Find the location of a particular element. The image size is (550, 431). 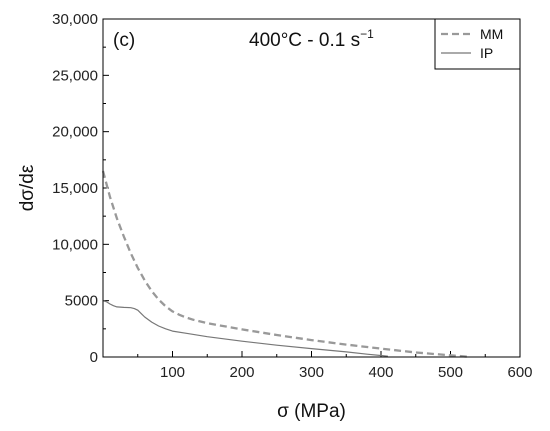

legend-label-mm: MM is located at coordinates (491, 34).